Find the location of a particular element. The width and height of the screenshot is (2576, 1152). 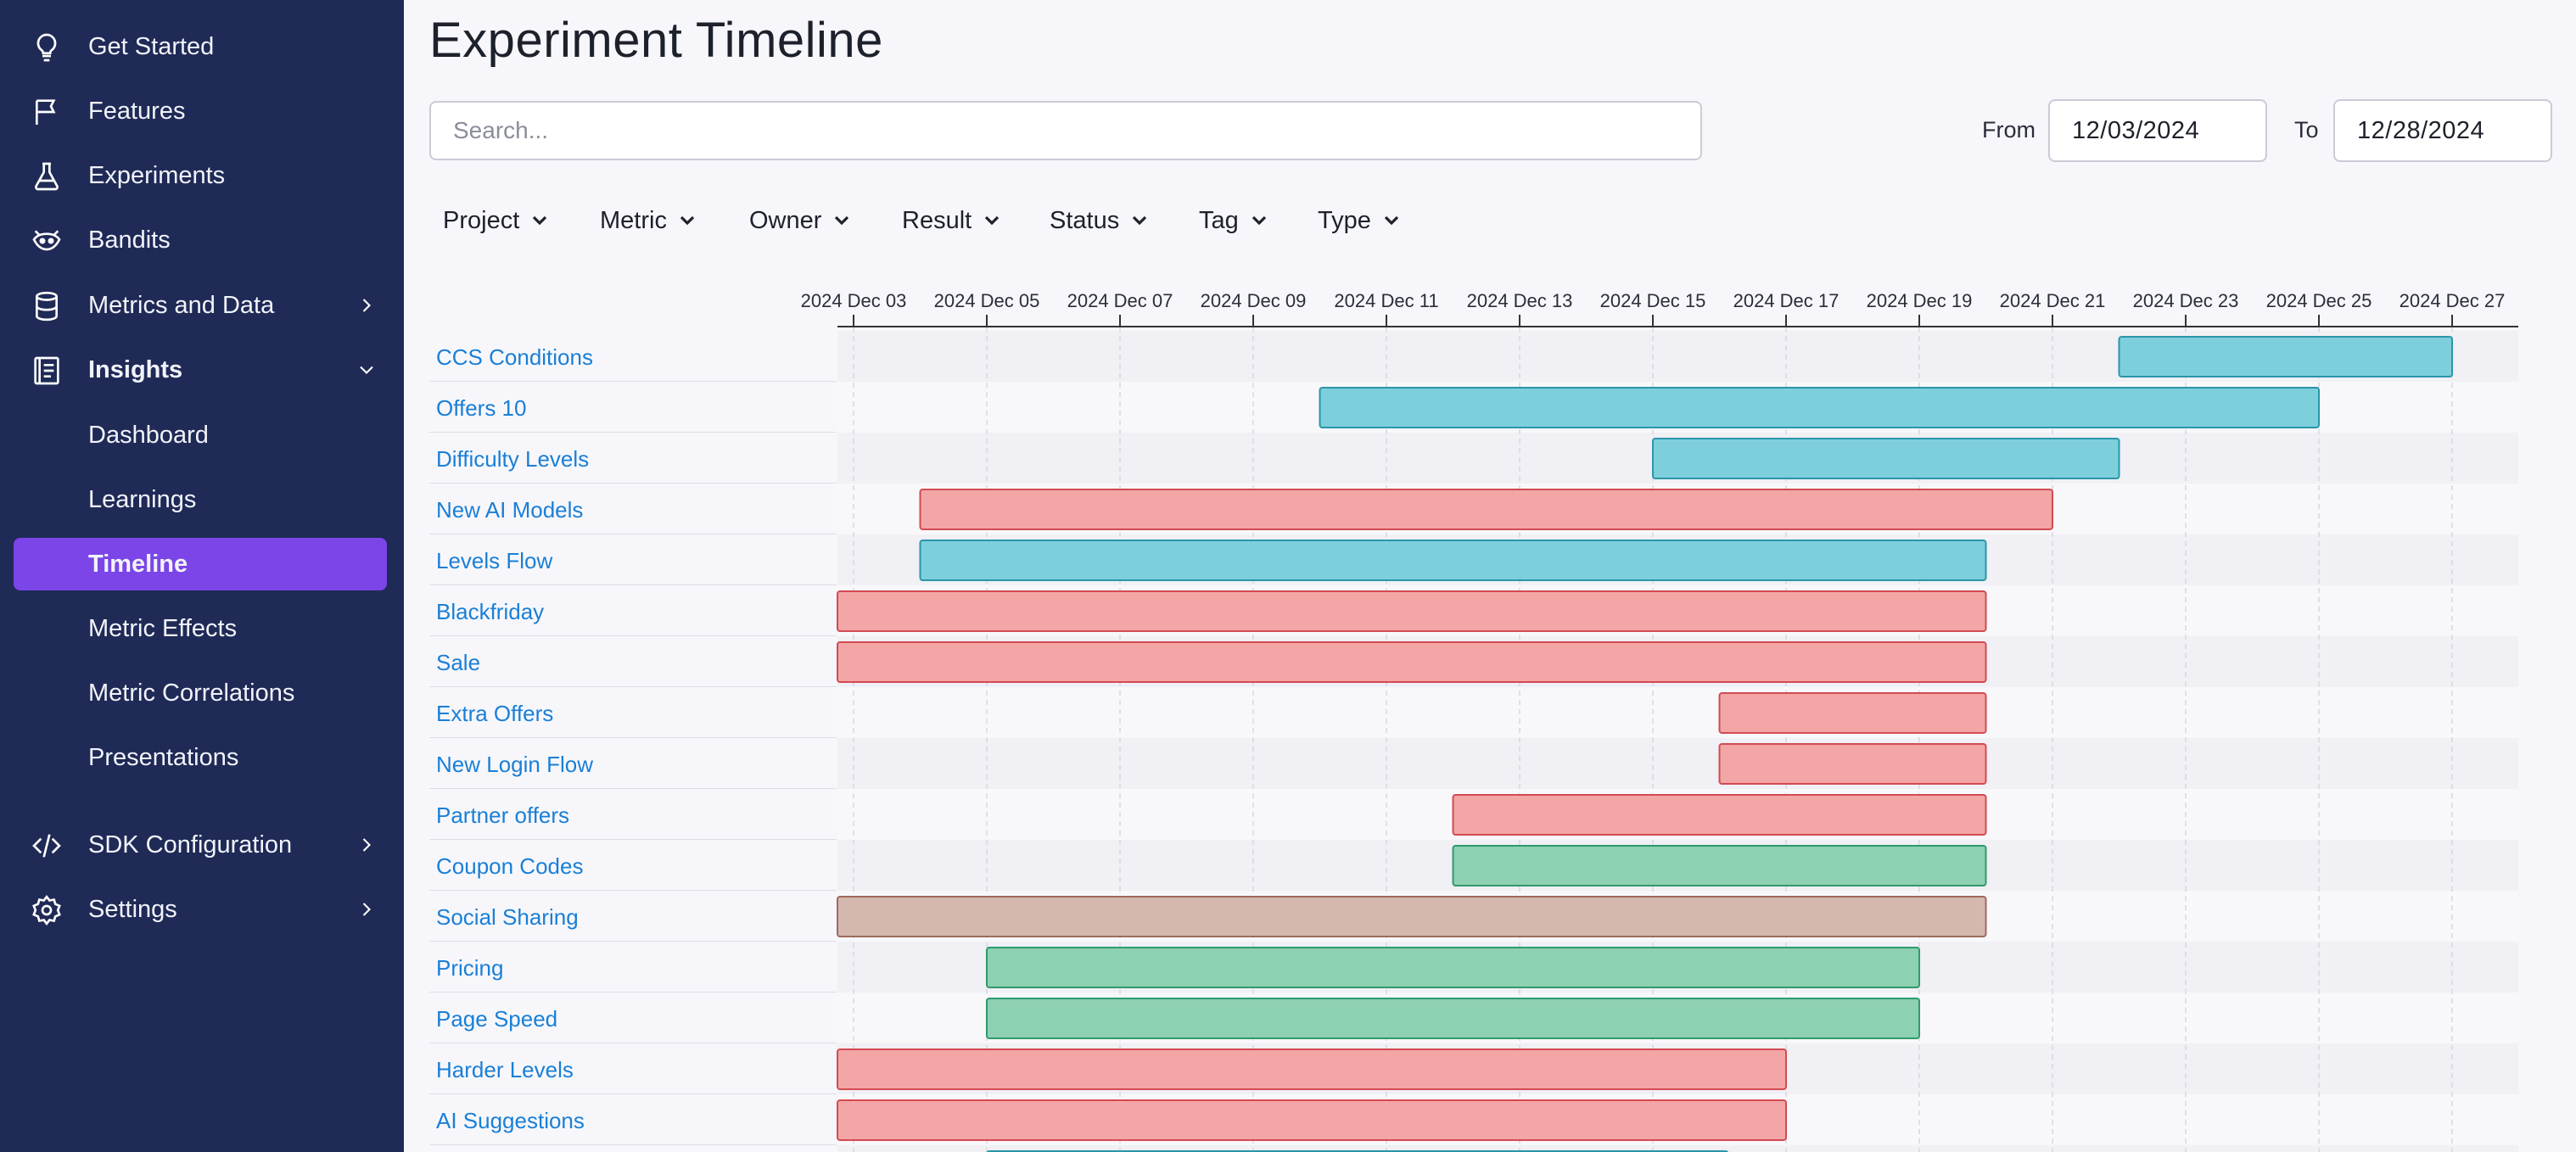

sidebar-item-label: Get Started is located at coordinates (152, 46).